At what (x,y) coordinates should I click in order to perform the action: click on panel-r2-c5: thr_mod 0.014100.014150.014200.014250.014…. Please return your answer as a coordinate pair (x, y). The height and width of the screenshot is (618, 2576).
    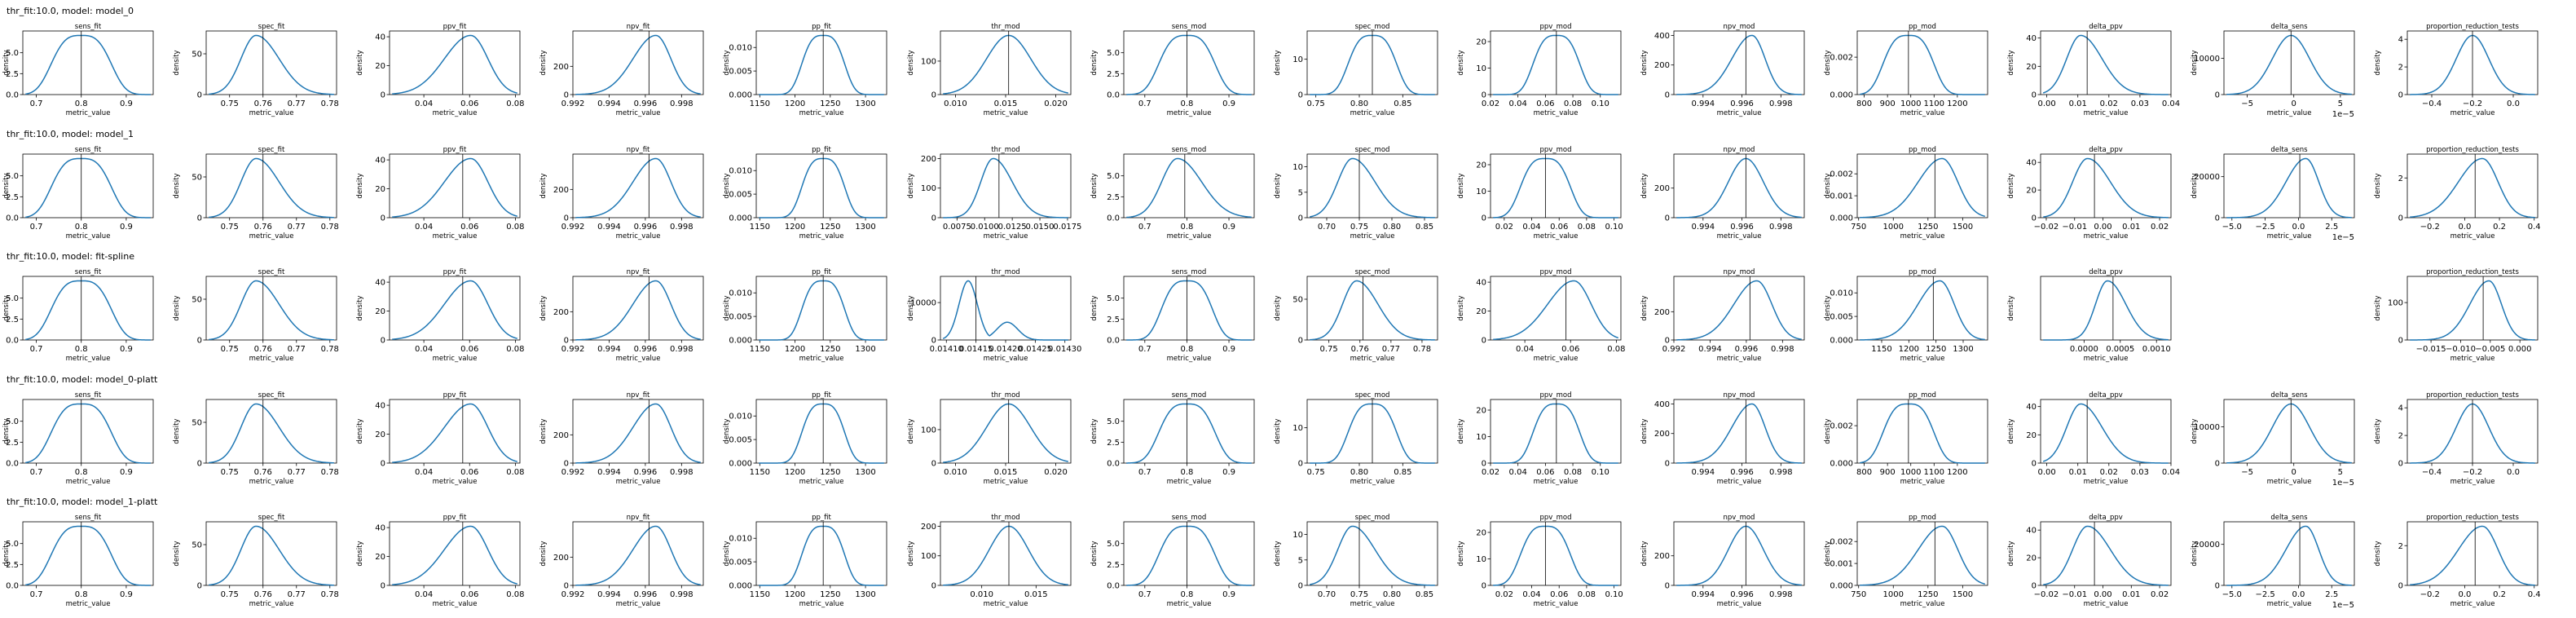
    Looking at the image, I should click on (994, 315).